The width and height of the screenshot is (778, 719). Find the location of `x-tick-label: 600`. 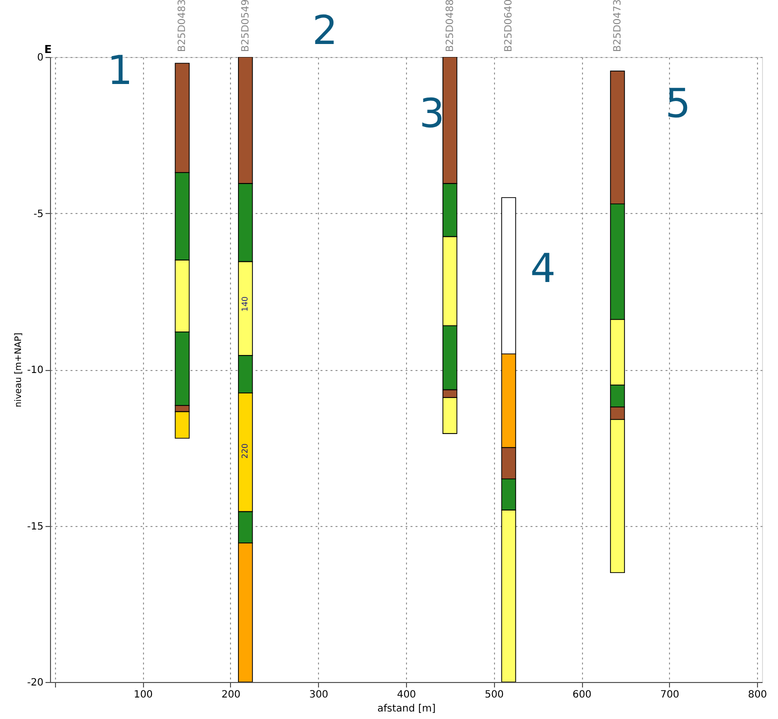

x-tick-label: 600 is located at coordinates (582, 695).